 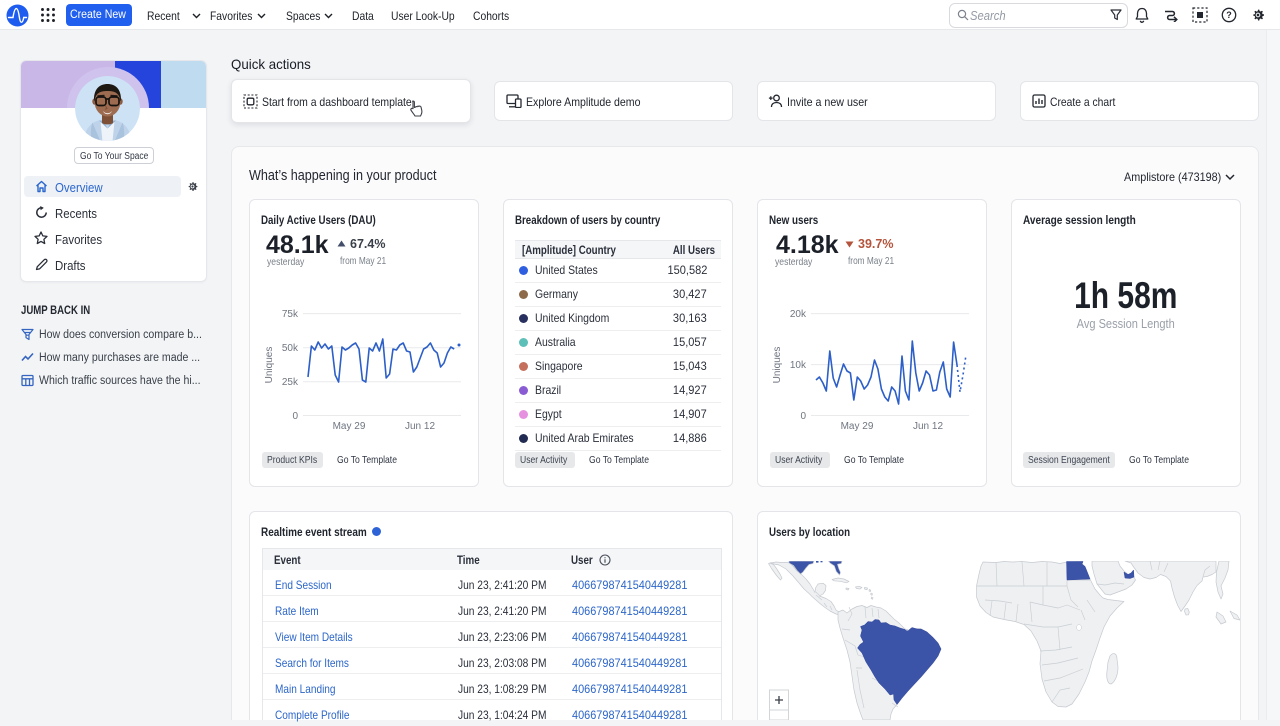 I want to click on svg-text: 75k, so click(x=290, y=314).